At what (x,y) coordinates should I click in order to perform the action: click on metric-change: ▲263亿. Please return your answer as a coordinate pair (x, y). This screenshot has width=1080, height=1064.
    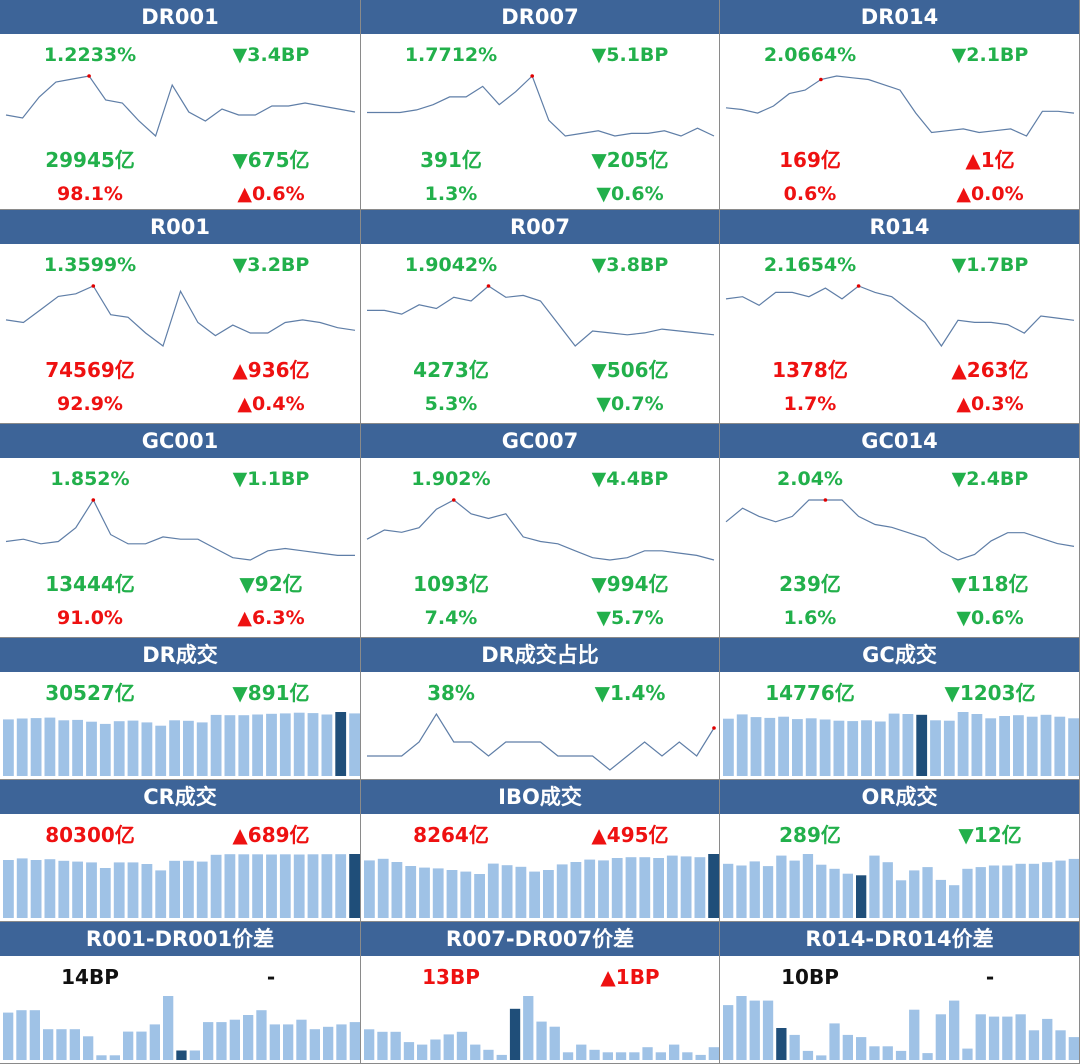
    Looking at the image, I should click on (990, 370).